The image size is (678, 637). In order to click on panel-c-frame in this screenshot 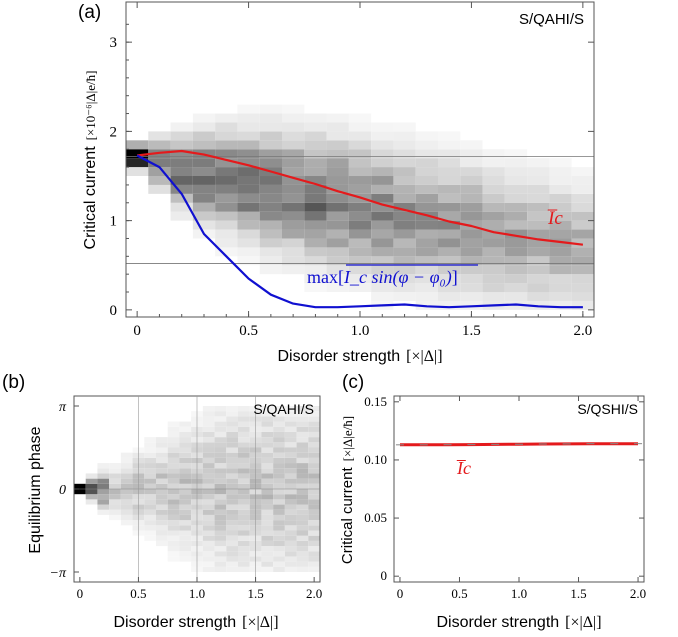, I will do `click(519, 489)`.